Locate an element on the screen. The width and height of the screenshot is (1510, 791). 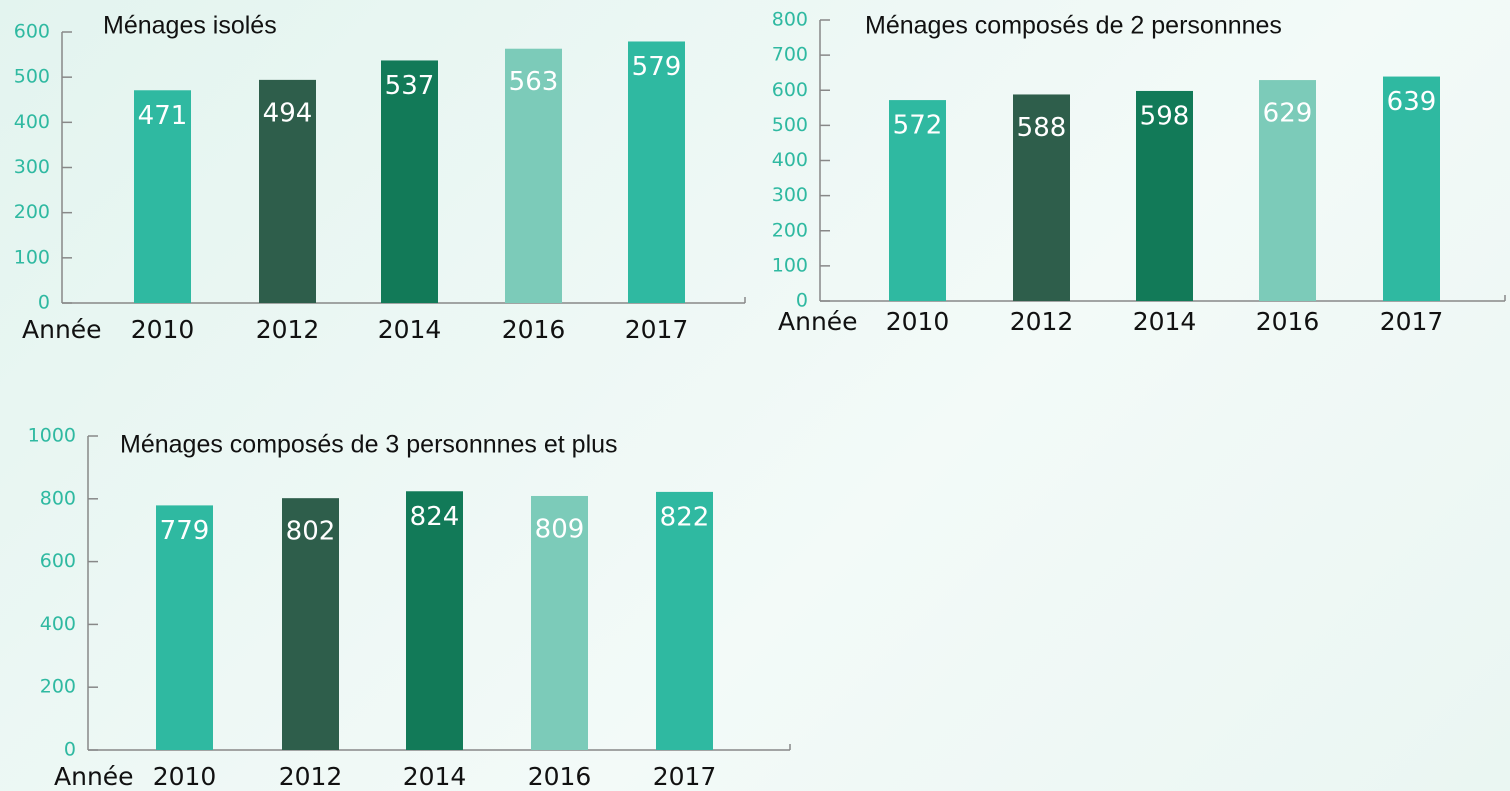
value-label: 494 is located at coordinates (288, 113).